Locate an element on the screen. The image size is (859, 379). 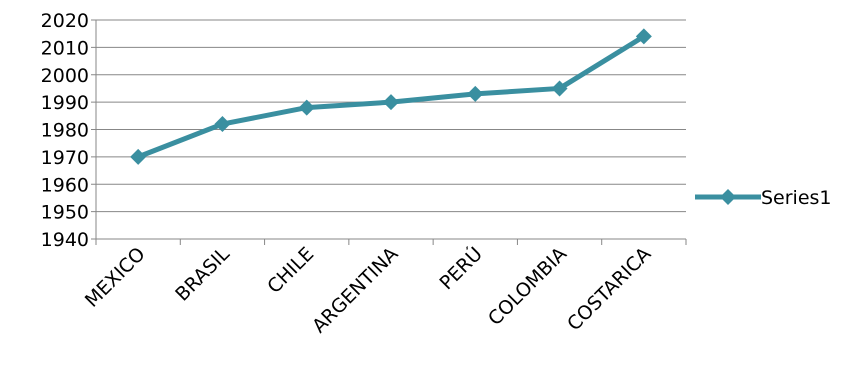
y-tick-label: 1950 is located at coordinates (65, 213).